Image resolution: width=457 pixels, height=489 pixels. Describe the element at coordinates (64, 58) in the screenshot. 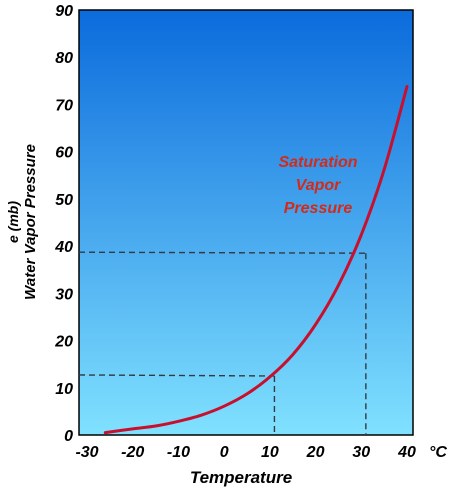

I see `y-tick-label: 80` at that location.